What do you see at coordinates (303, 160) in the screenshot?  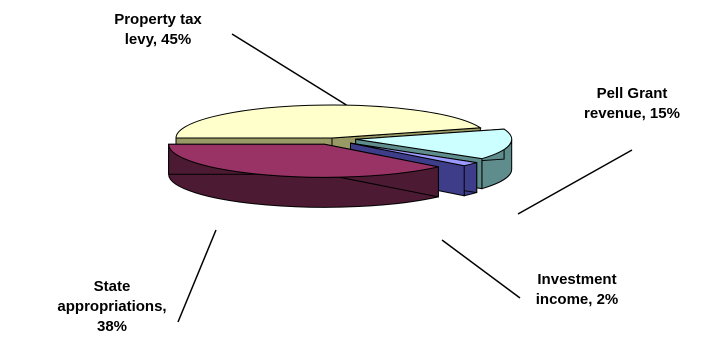 I see `slice-top-state-appropriations` at bounding box center [303, 160].